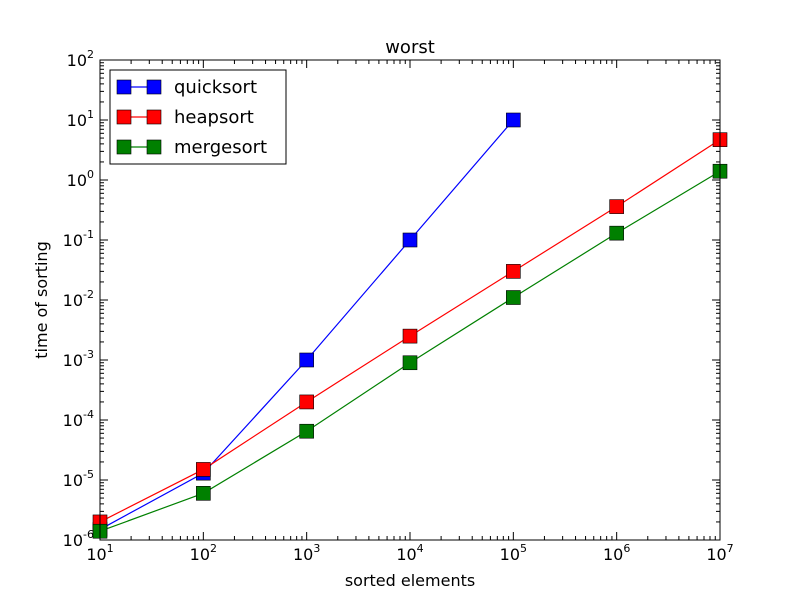 This screenshot has height=600, width=800. I want to click on legend-label-mergesort: mergesort, so click(220, 147).